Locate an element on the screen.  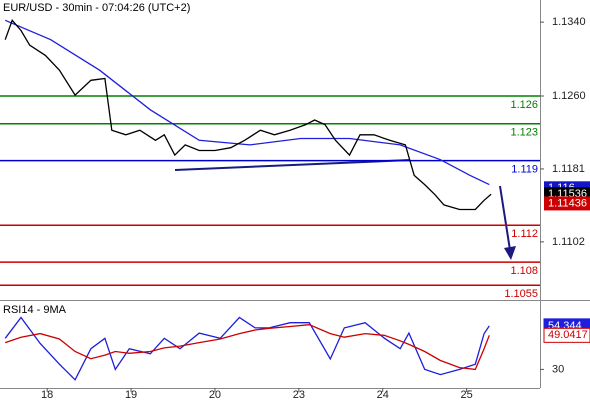
y-tick-label: 1.1181 is located at coordinates (568, 169).